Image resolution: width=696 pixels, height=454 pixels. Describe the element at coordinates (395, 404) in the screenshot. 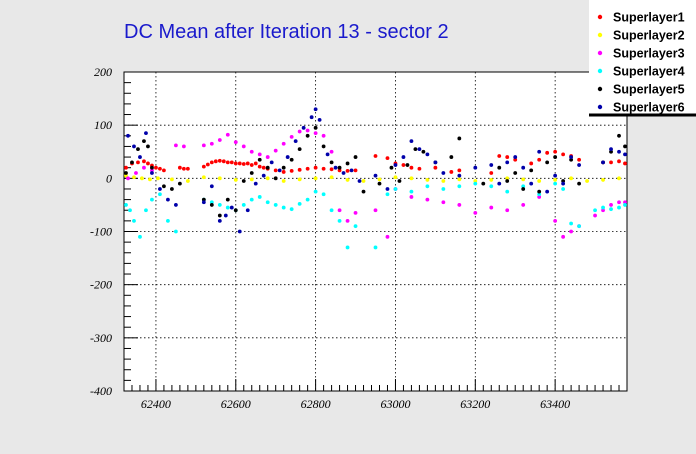

I see `x-tick-label: 63000` at that location.